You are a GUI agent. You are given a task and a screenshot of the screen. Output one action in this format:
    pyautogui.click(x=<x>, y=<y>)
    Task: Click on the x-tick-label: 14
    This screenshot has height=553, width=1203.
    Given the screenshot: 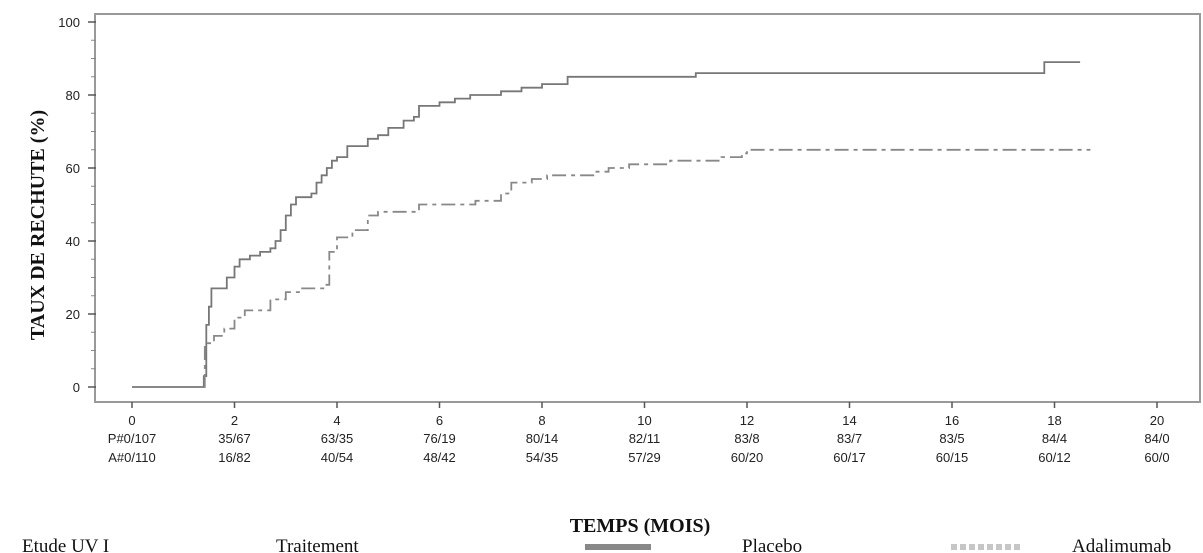 What is the action you would take?
    pyautogui.click(x=849, y=420)
    